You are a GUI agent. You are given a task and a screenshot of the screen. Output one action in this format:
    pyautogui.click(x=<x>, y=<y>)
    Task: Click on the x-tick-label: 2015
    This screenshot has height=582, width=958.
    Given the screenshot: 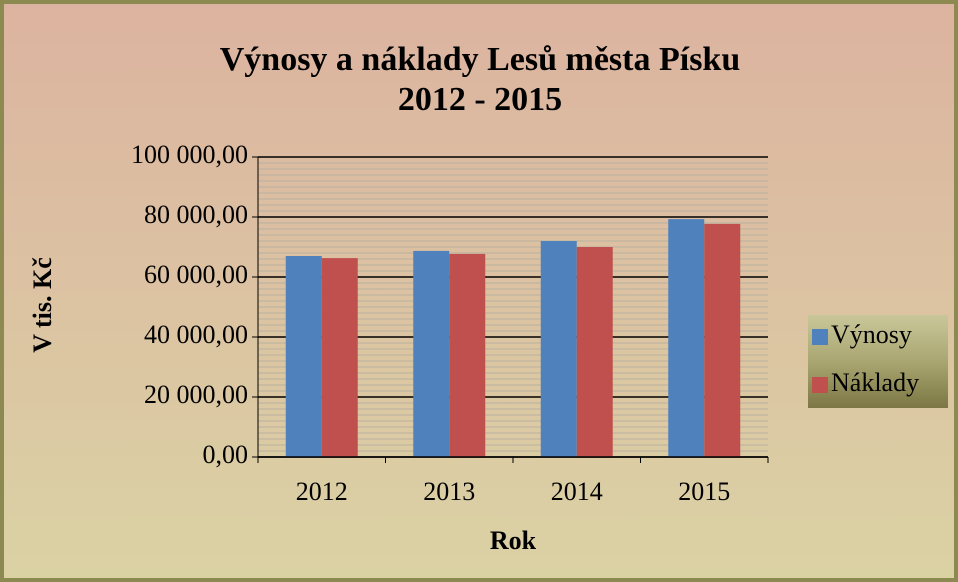 What is the action you would take?
    pyautogui.click(x=704, y=491)
    